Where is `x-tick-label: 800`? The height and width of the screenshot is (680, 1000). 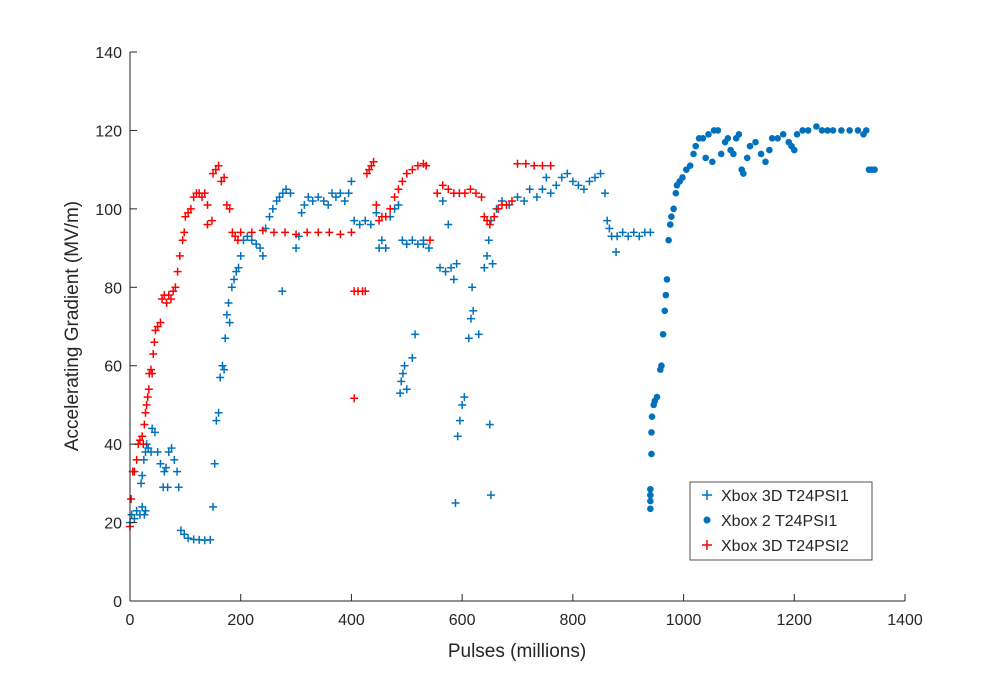 x-tick-label: 800 is located at coordinates (573, 620).